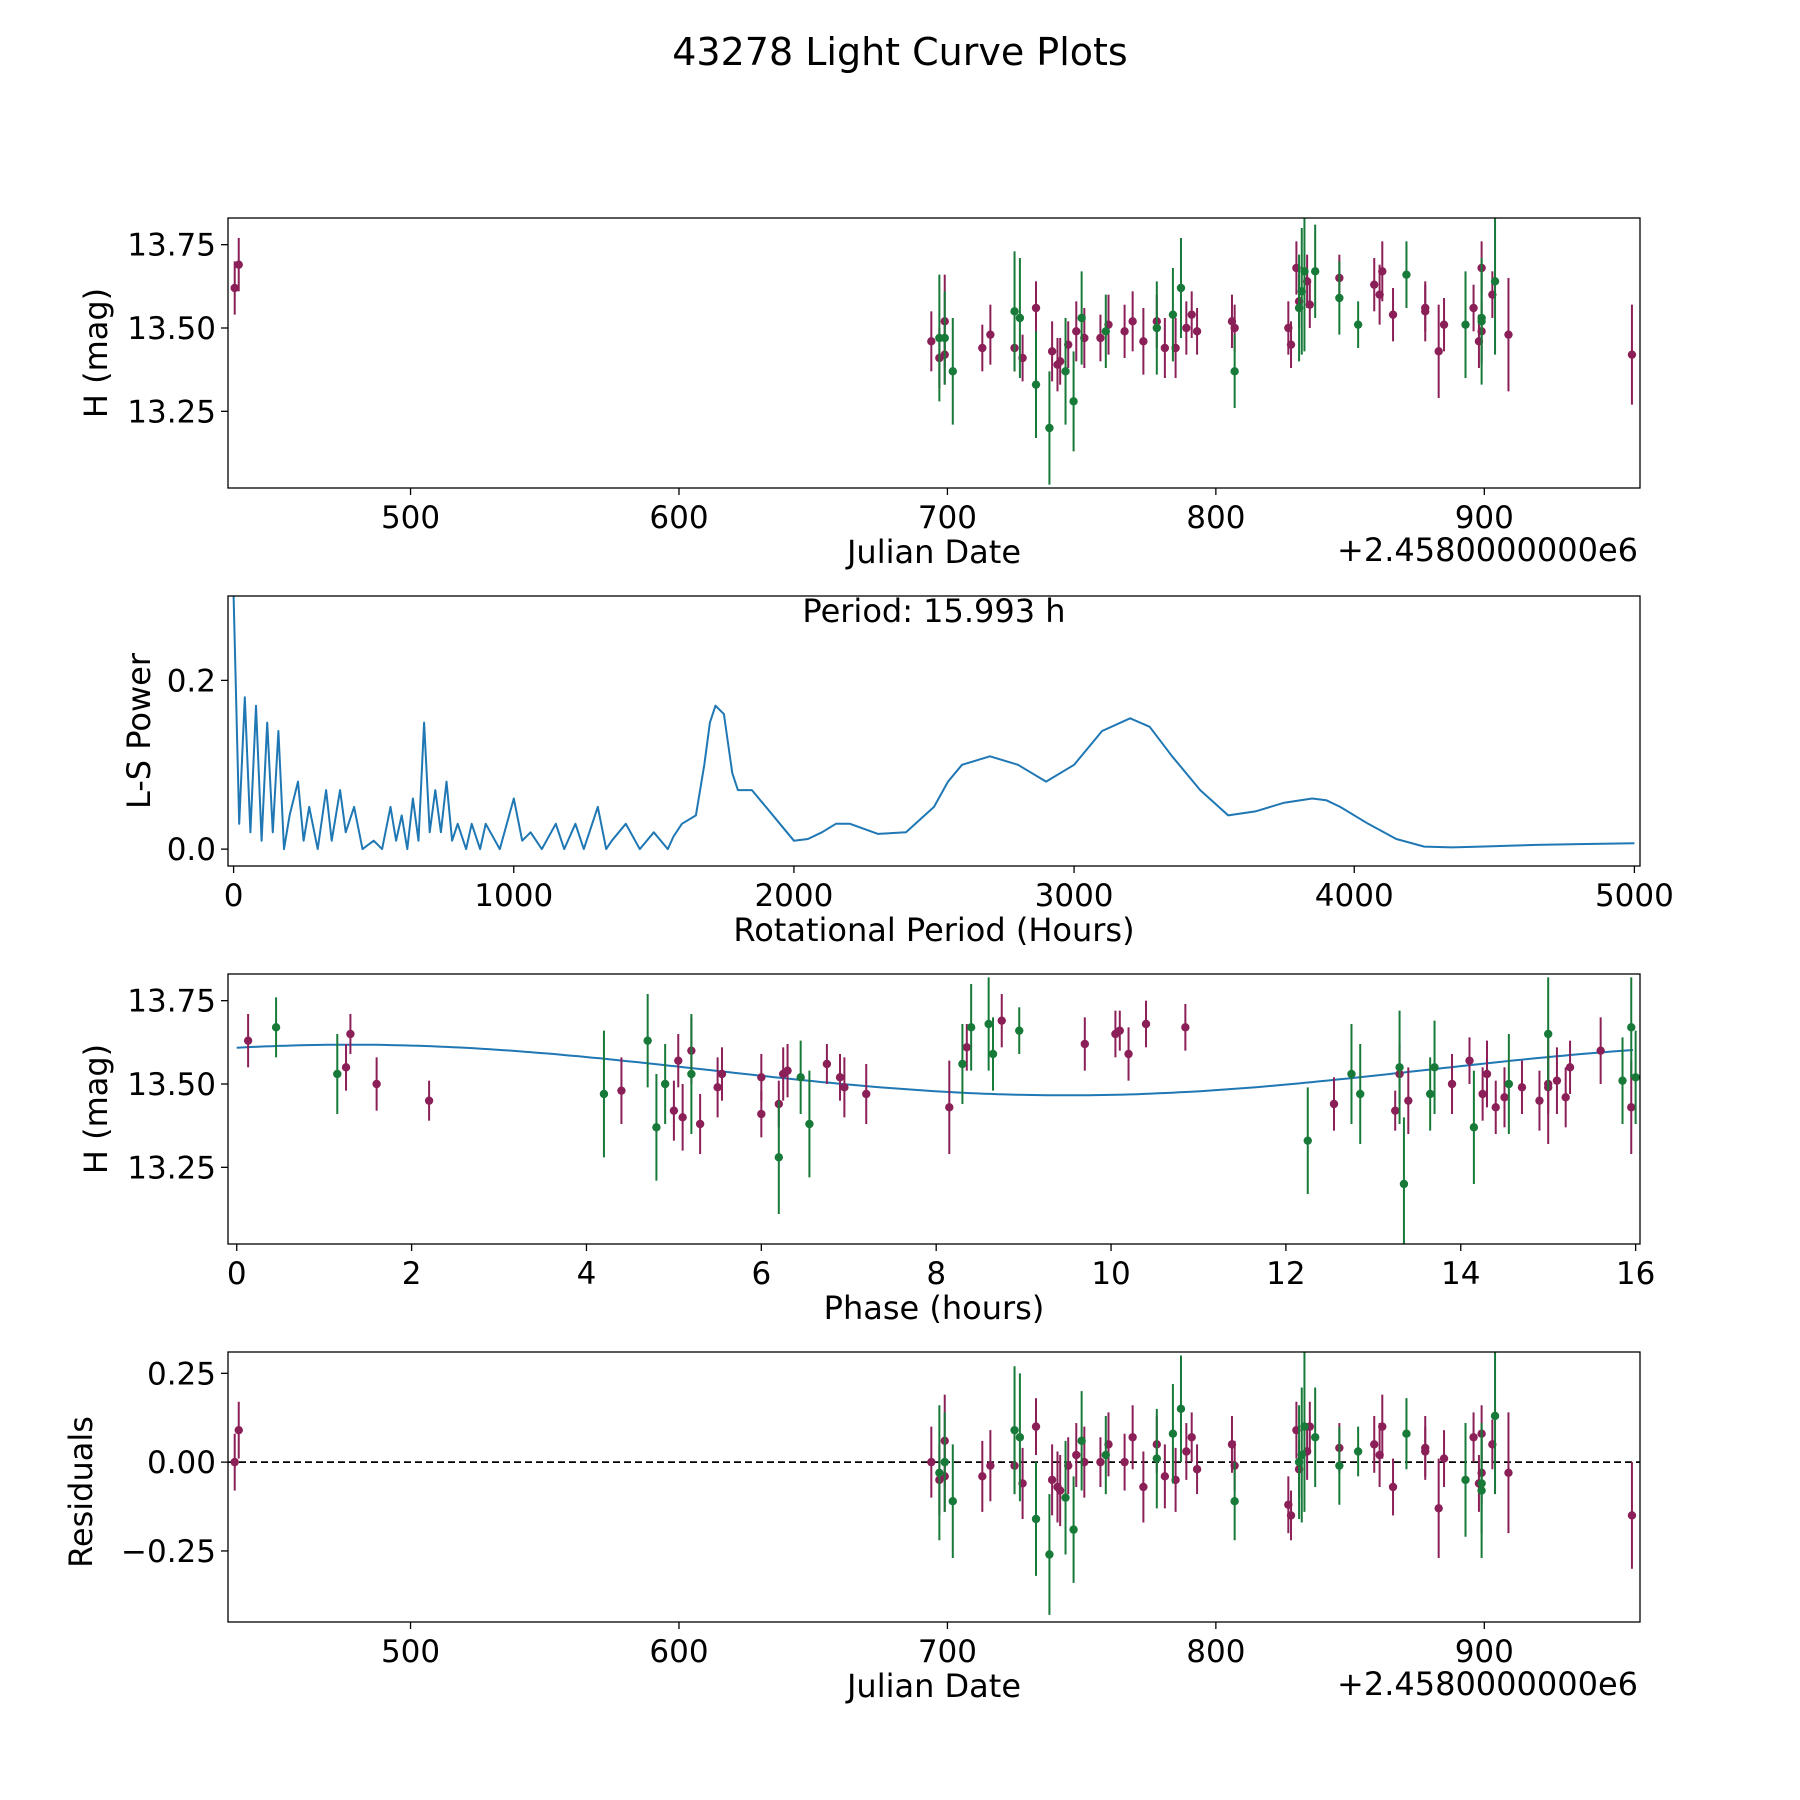 The width and height of the screenshot is (1800, 1800). I want to click on residuals-x-axis-label: Julian Date, so click(933, 1686).